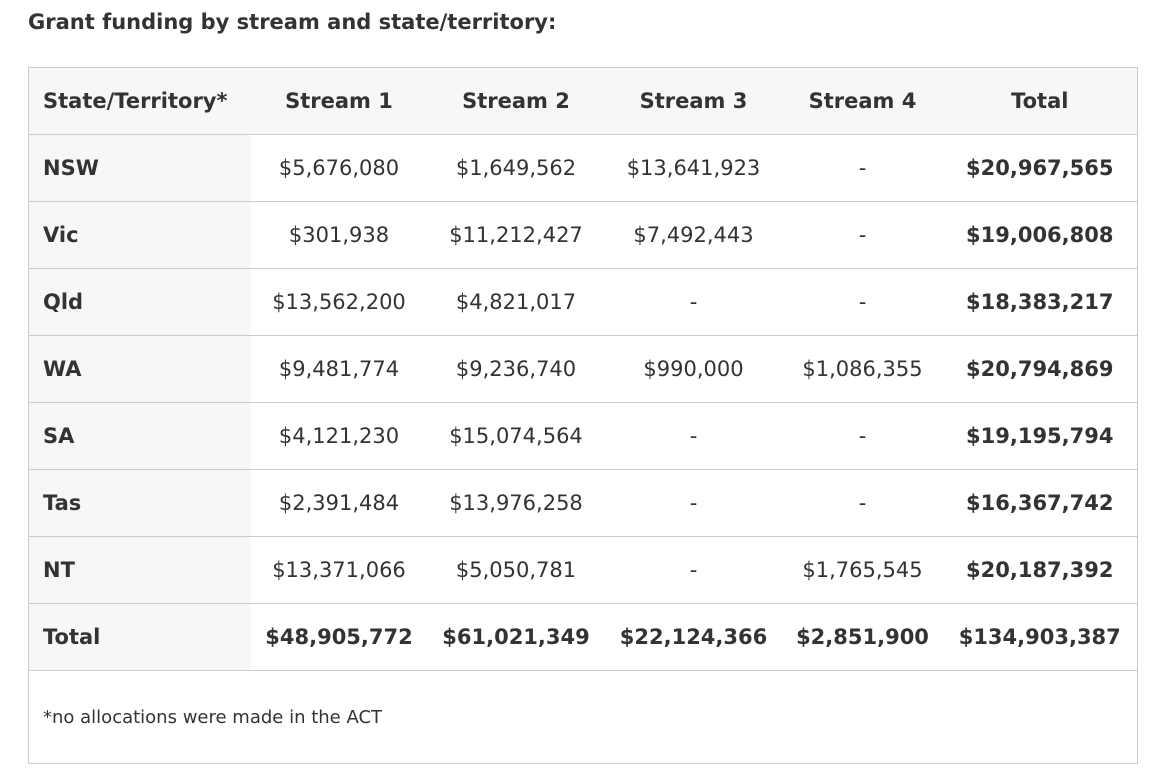 This screenshot has height=779, width=1163. What do you see at coordinates (862, 101) in the screenshot?
I see `header-stream-4: Stream 4` at bounding box center [862, 101].